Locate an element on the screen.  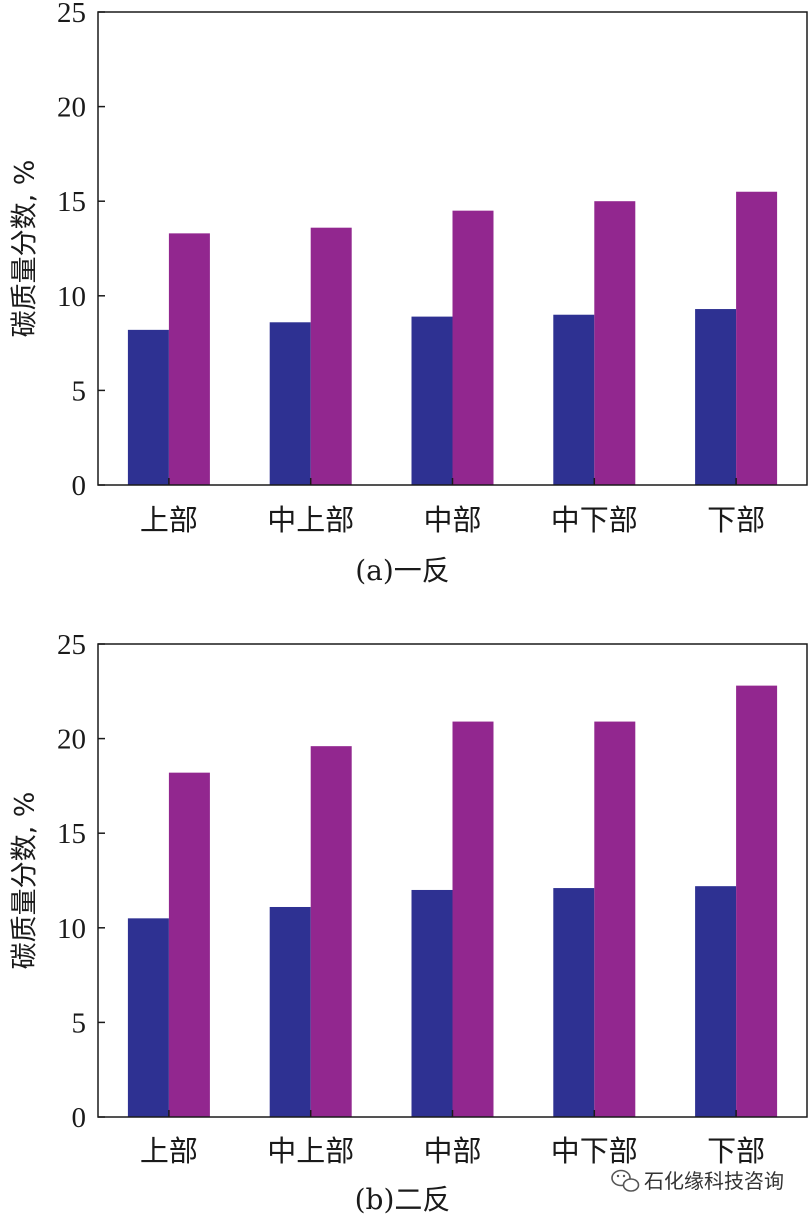
chart-caption: (b)二反 is located at coordinates (403, 1199).